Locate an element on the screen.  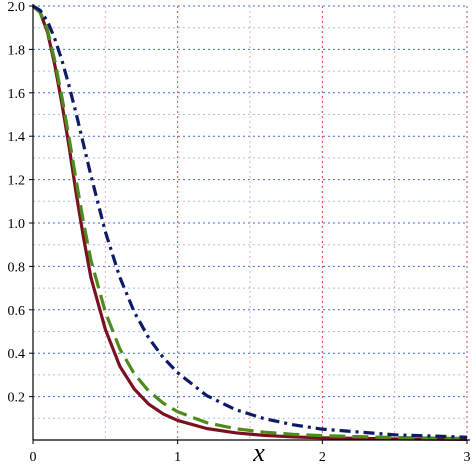
y-tick-label: 0.2 is located at coordinates (17, 398).